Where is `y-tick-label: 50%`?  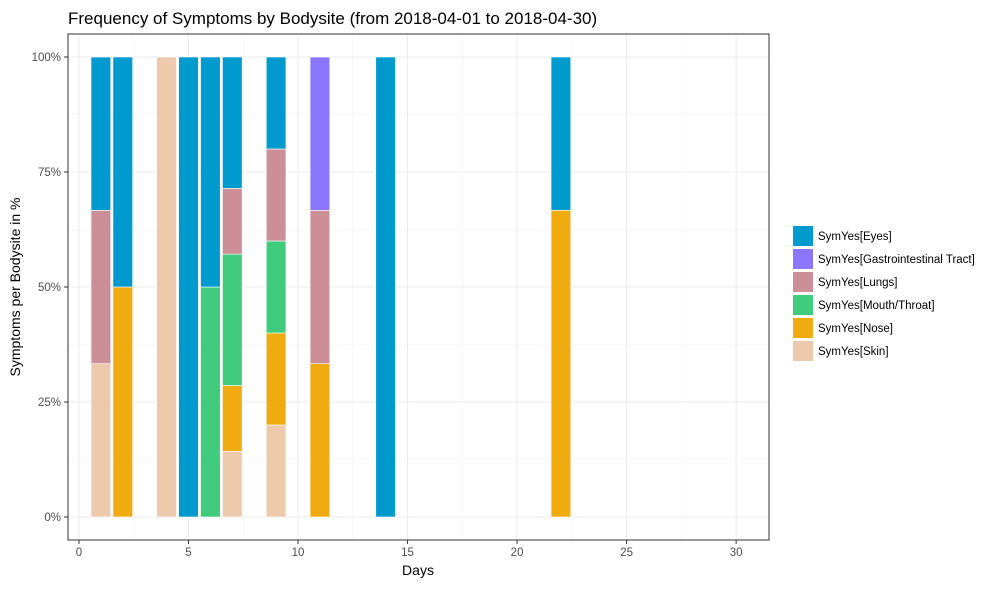
y-tick-label: 50% is located at coordinates (49, 288).